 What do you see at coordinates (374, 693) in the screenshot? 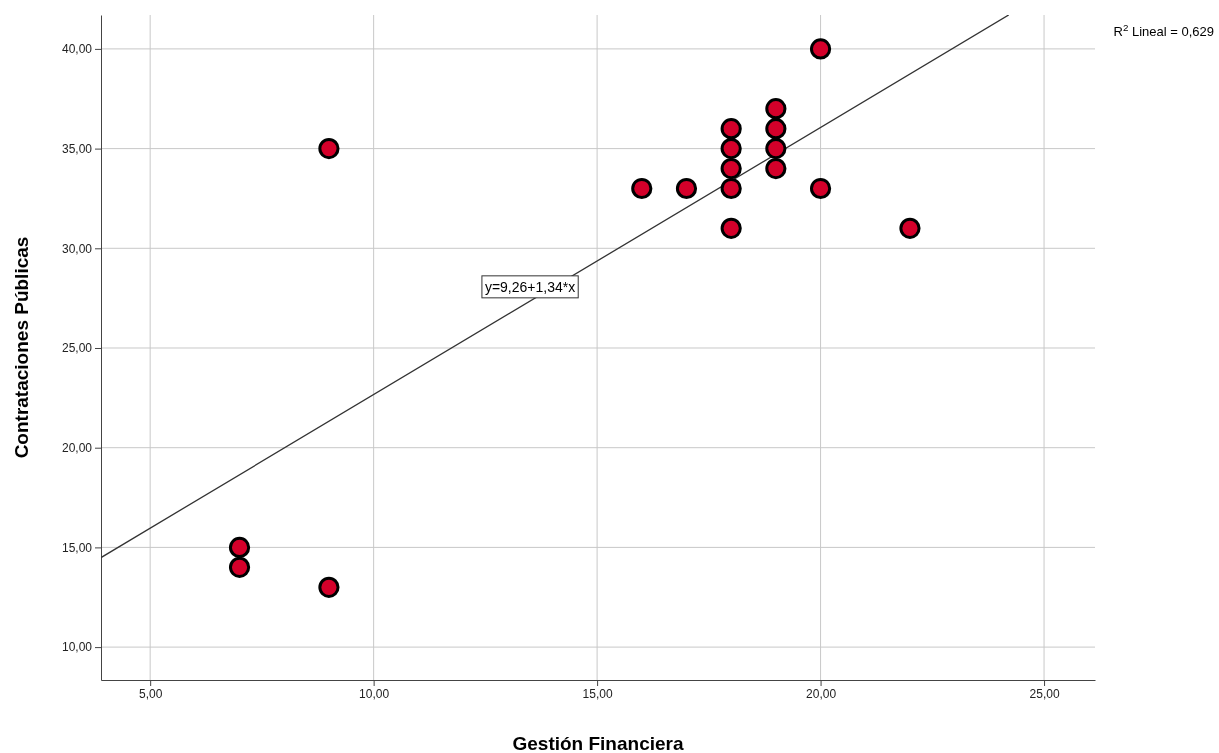
I see `x-tick-label: 10,00` at bounding box center [374, 693].